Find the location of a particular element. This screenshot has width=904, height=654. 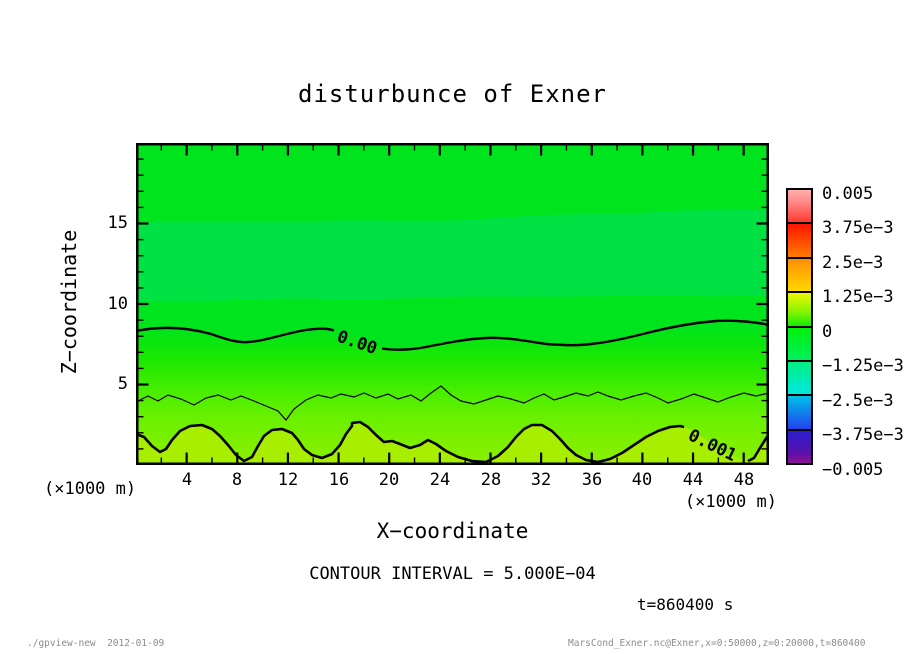

colorbar-tick-label: 3.75e−3 is located at coordinates (858, 228).